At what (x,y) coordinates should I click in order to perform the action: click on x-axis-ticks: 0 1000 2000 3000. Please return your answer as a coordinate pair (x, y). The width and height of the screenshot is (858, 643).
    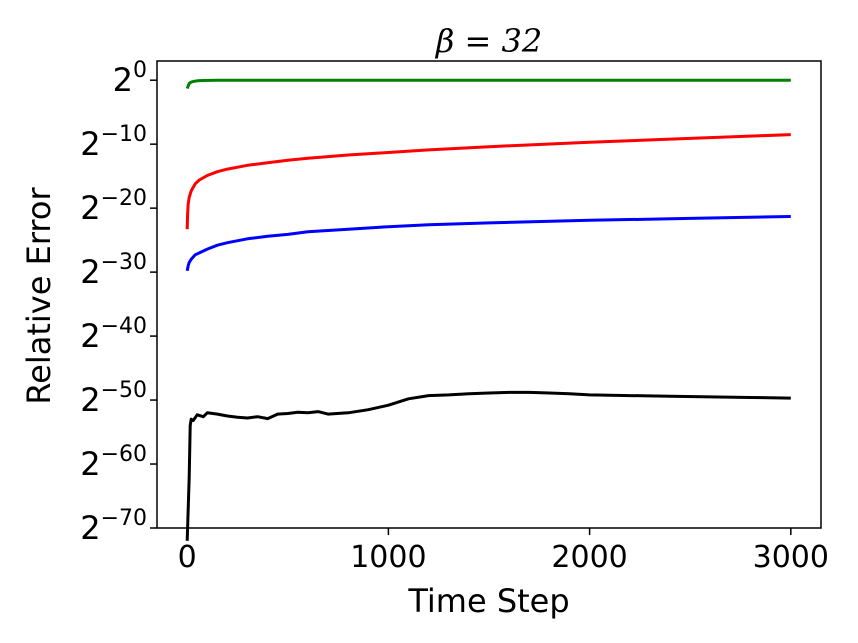
    Looking at the image, I should click on (503, 551).